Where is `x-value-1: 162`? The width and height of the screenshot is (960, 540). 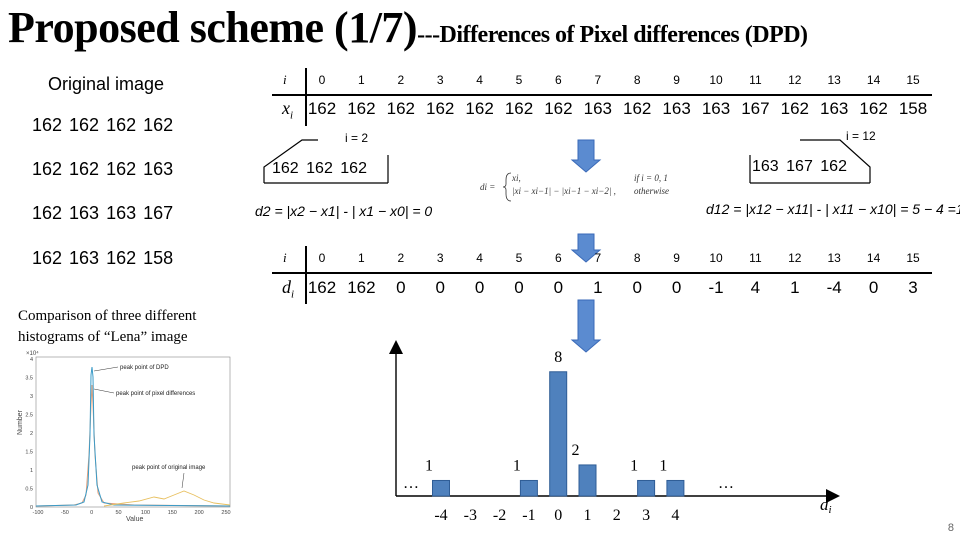 x-value-1: 162 is located at coordinates (361, 108).